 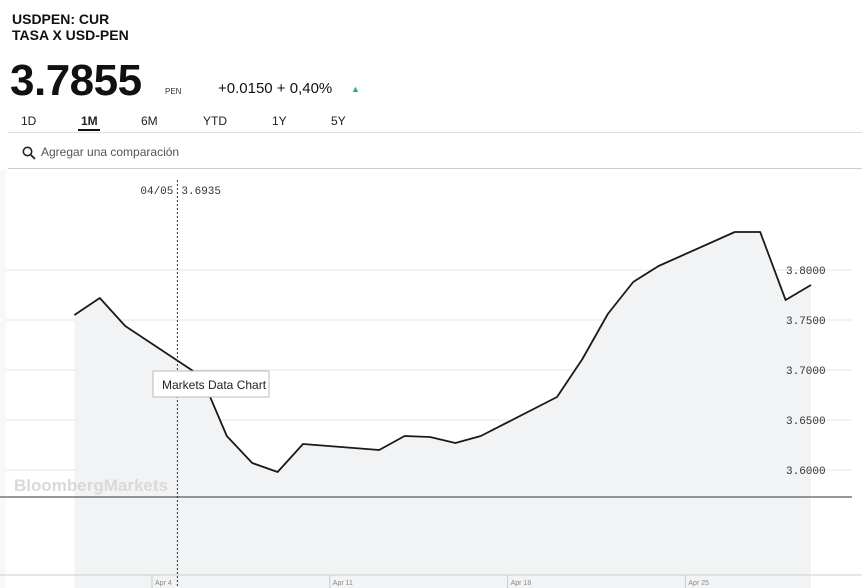 I want to click on x-tick-label: Apr 4, so click(x=163, y=583).